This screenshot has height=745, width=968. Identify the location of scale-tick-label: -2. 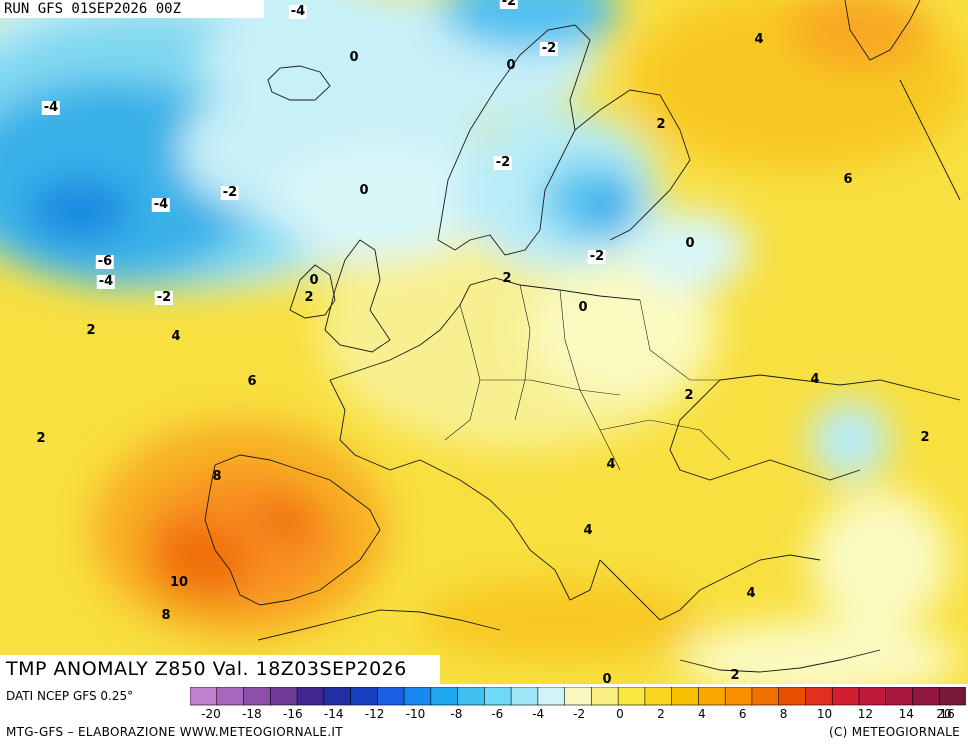
(579, 714).